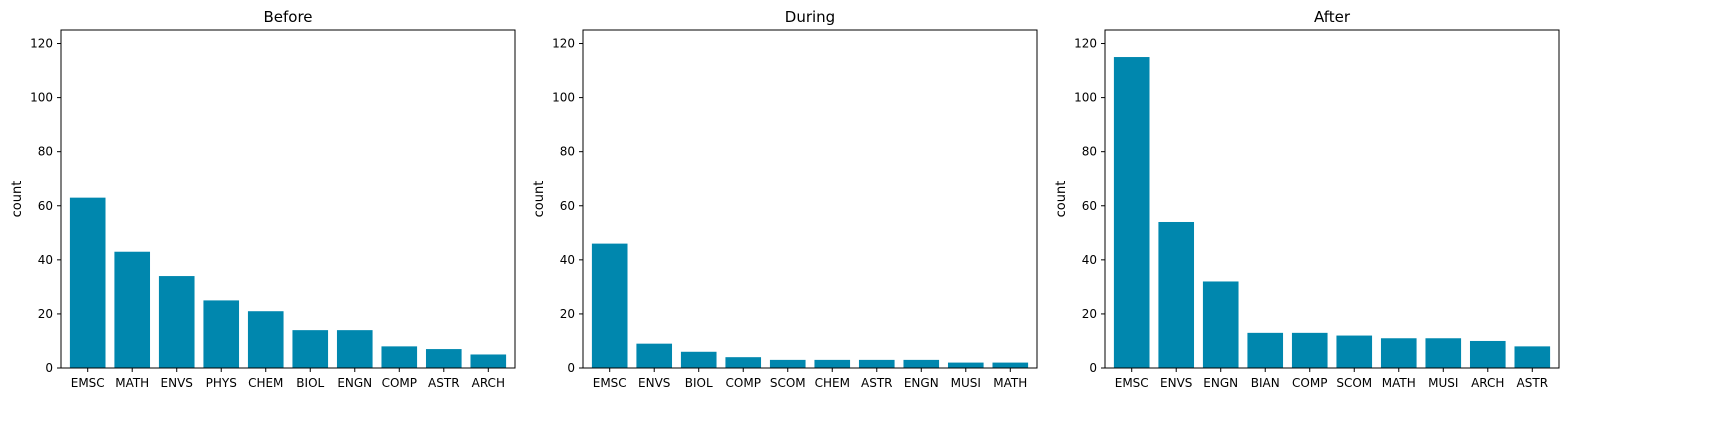 This screenshot has height=435, width=1713. I want to click on x-tick-label: PHYS, so click(221, 383).